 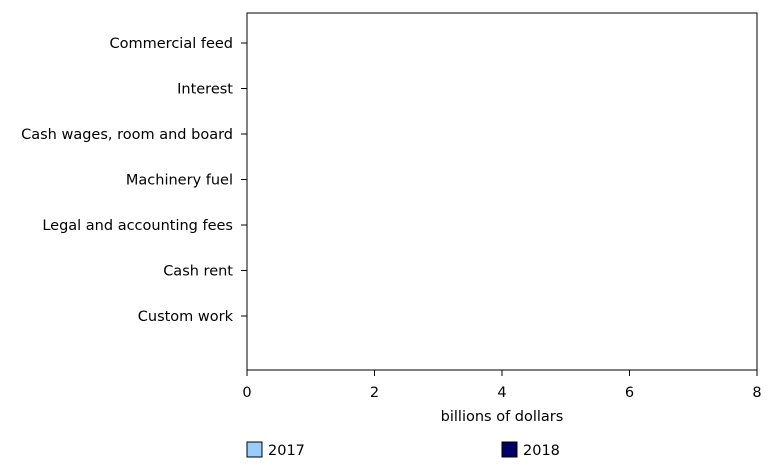 I want to click on category-label: Cash rent, so click(x=198, y=272).